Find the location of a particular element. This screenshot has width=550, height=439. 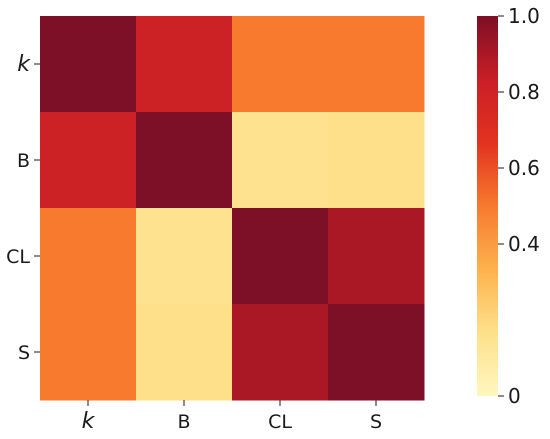

y-tick-label: k is located at coordinates (24, 64).